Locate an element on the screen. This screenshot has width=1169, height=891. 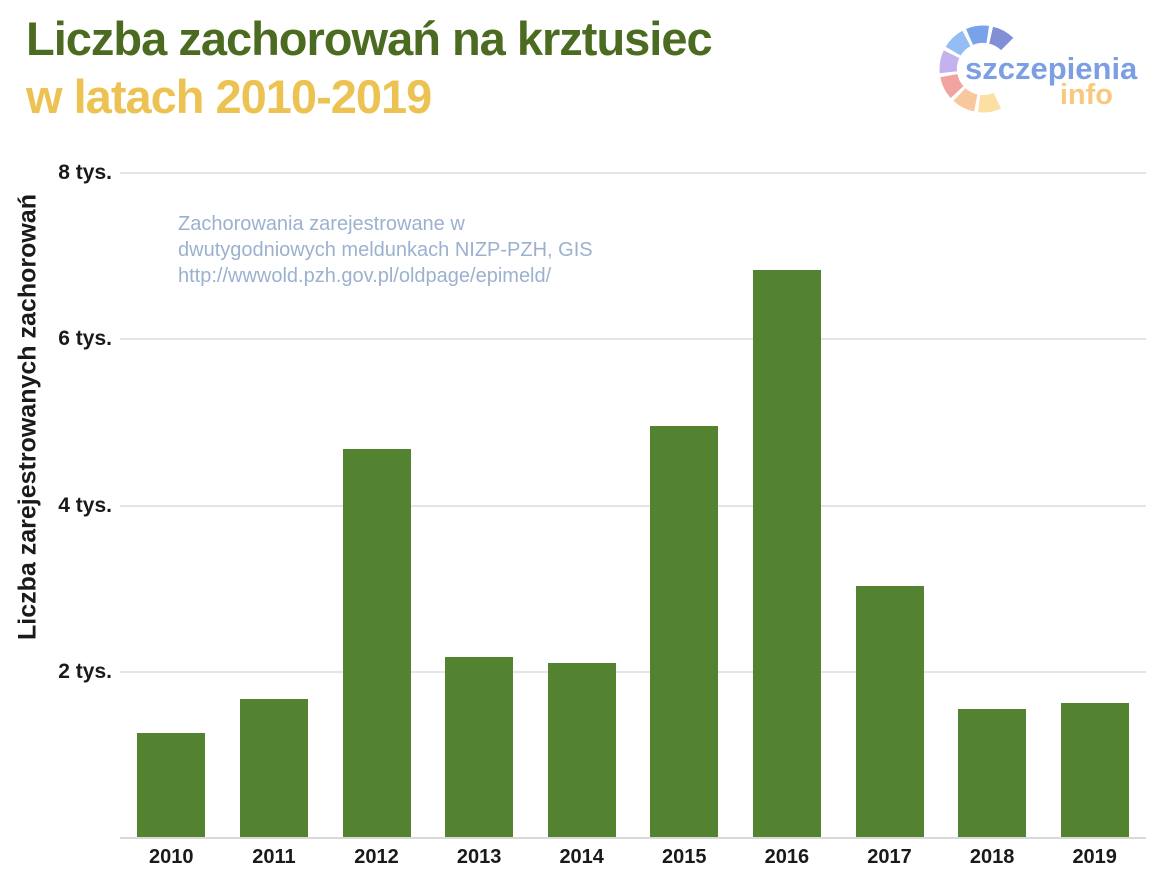
bar-2013 is located at coordinates (479, 747).